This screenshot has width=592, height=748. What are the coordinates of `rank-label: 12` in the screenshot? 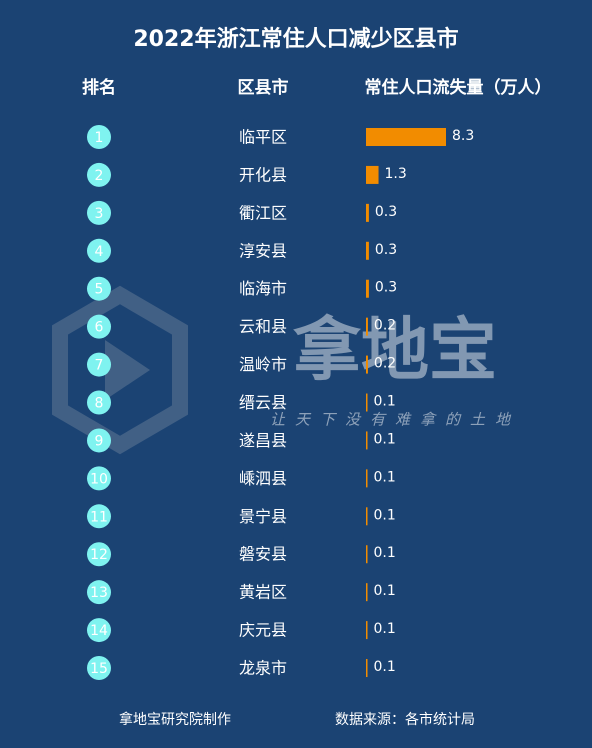 It's located at (99, 555).